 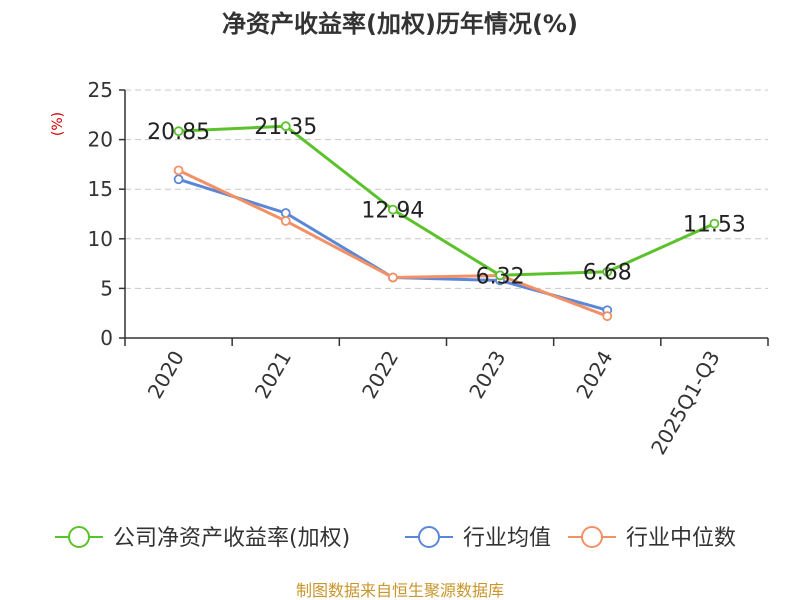 I want to click on data-label-4: 6.68, so click(x=607, y=273).